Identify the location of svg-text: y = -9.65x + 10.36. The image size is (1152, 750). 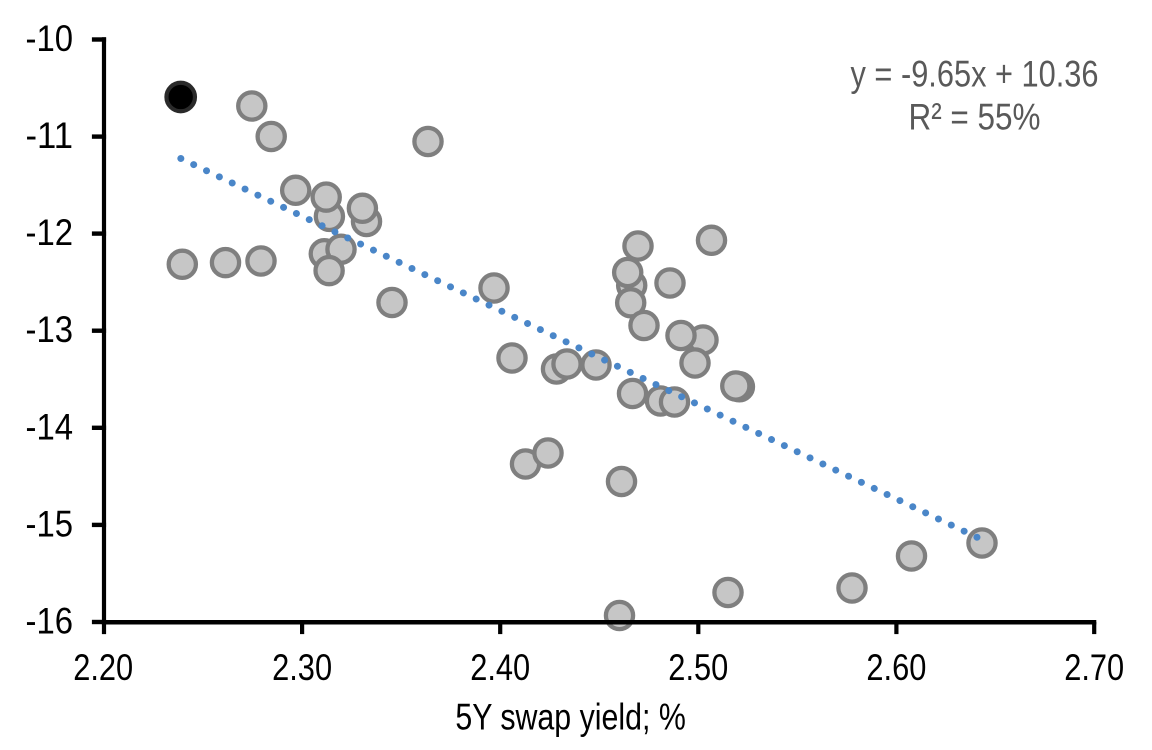
(975, 73).